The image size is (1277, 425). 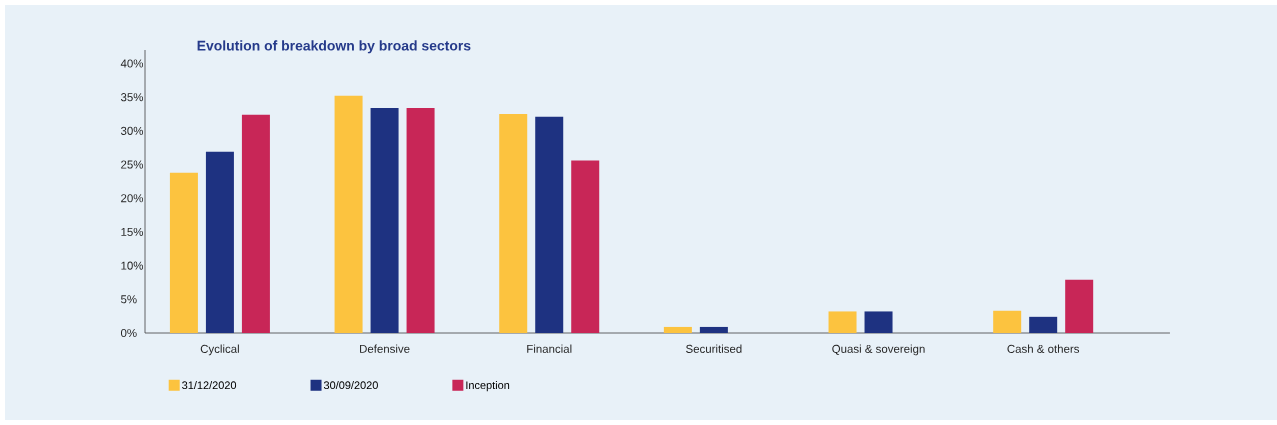 What do you see at coordinates (385, 348) in the screenshot?
I see `x-tick-label: Defensive` at bounding box center [385, 348].